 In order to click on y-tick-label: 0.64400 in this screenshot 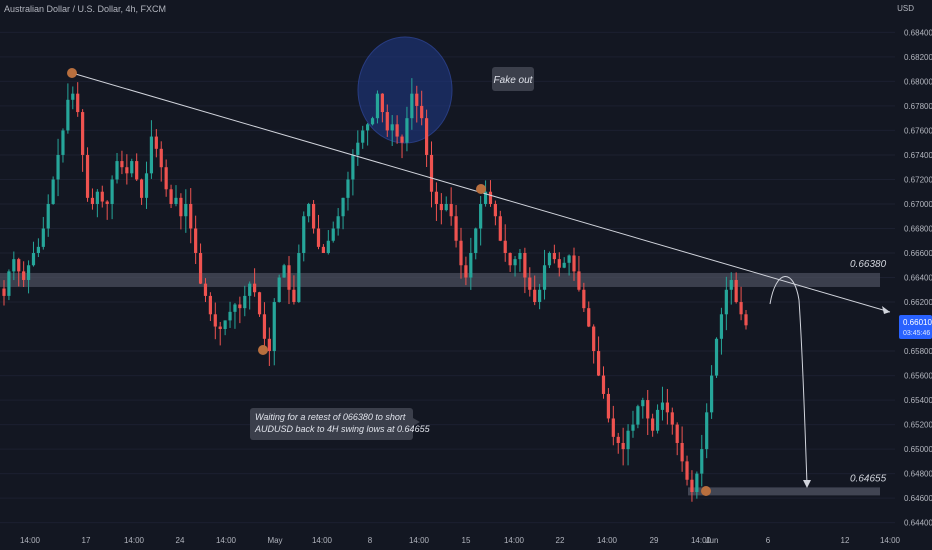, I will do `click(918, 523)`.